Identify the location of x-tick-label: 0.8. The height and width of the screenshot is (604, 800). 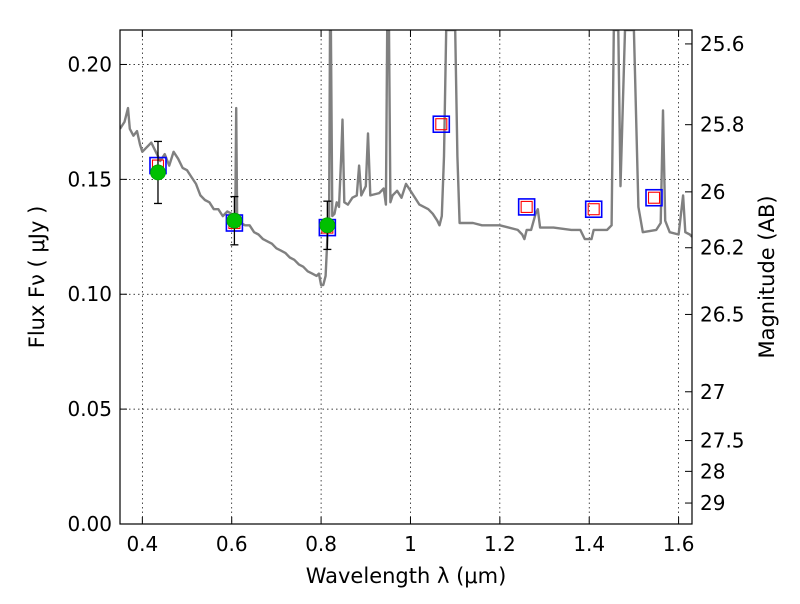
(321, 544).